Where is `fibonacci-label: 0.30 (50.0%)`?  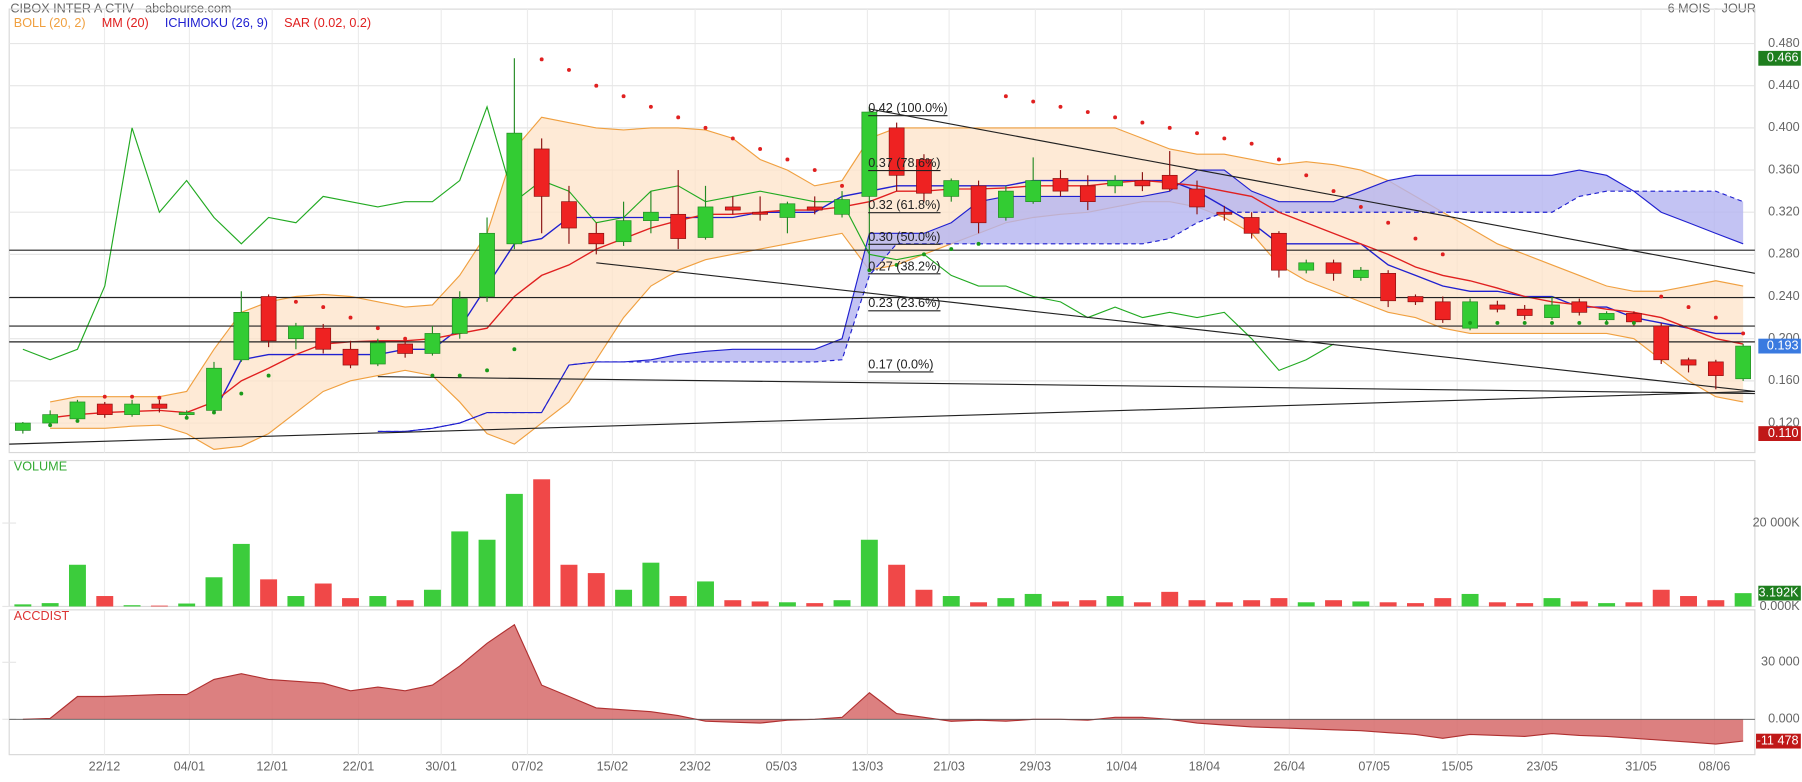
fibonacci-label: 0.30 (50.0%) is located at coordinates (904, 237).